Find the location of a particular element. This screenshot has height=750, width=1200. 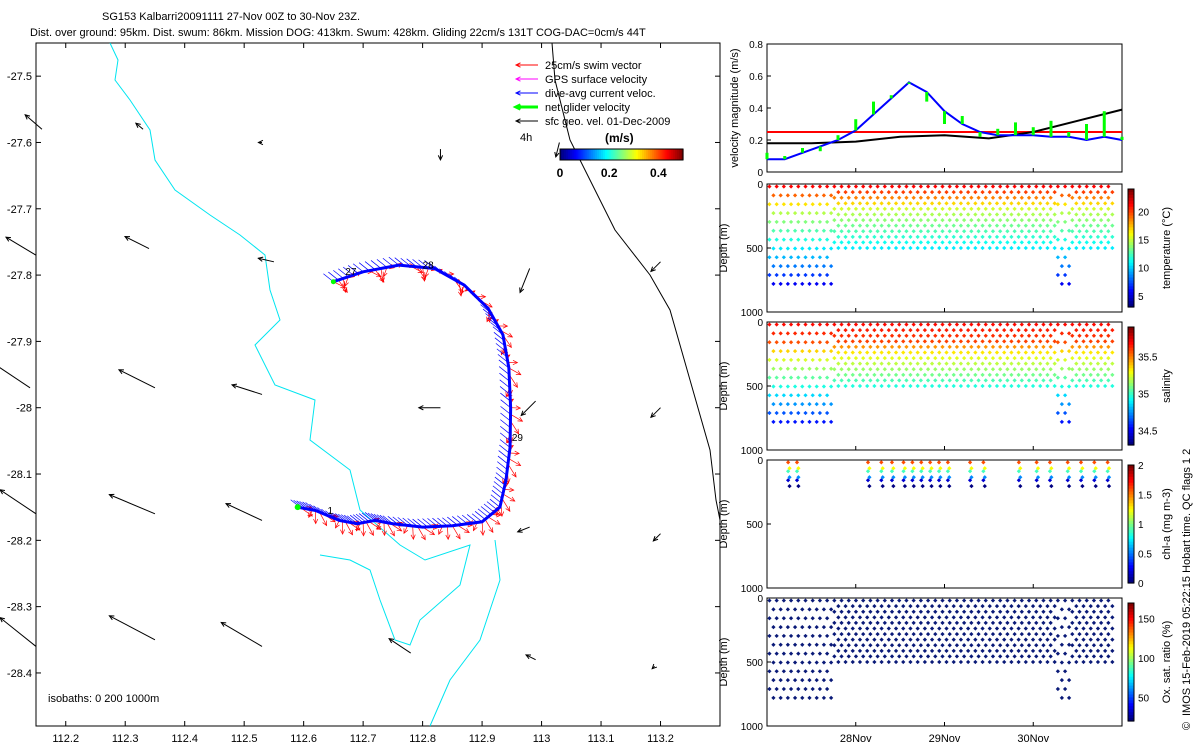

swim-vector-71-head is located at coordinates (491, 530).